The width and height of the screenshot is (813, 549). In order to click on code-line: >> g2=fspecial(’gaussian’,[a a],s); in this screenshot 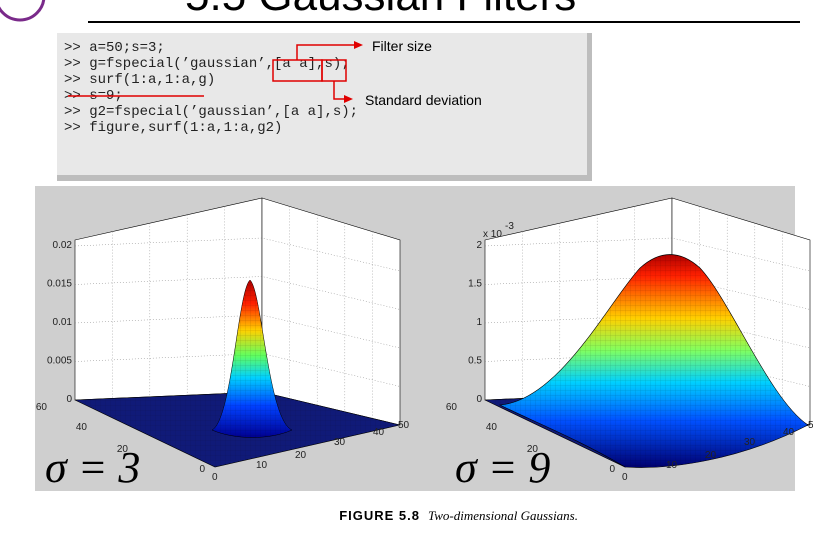, I will do `click(211, 112)`.